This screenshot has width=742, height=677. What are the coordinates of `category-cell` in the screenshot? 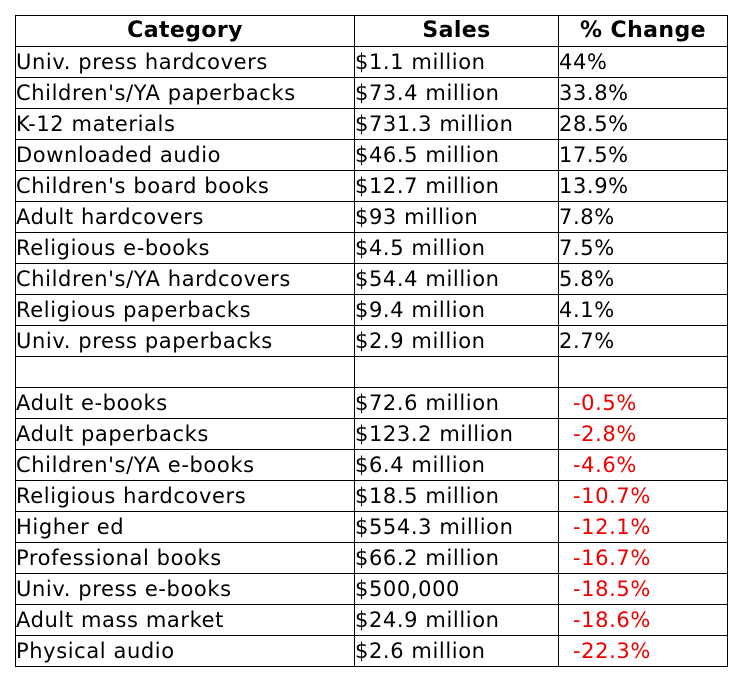 It's located at (185, 372).